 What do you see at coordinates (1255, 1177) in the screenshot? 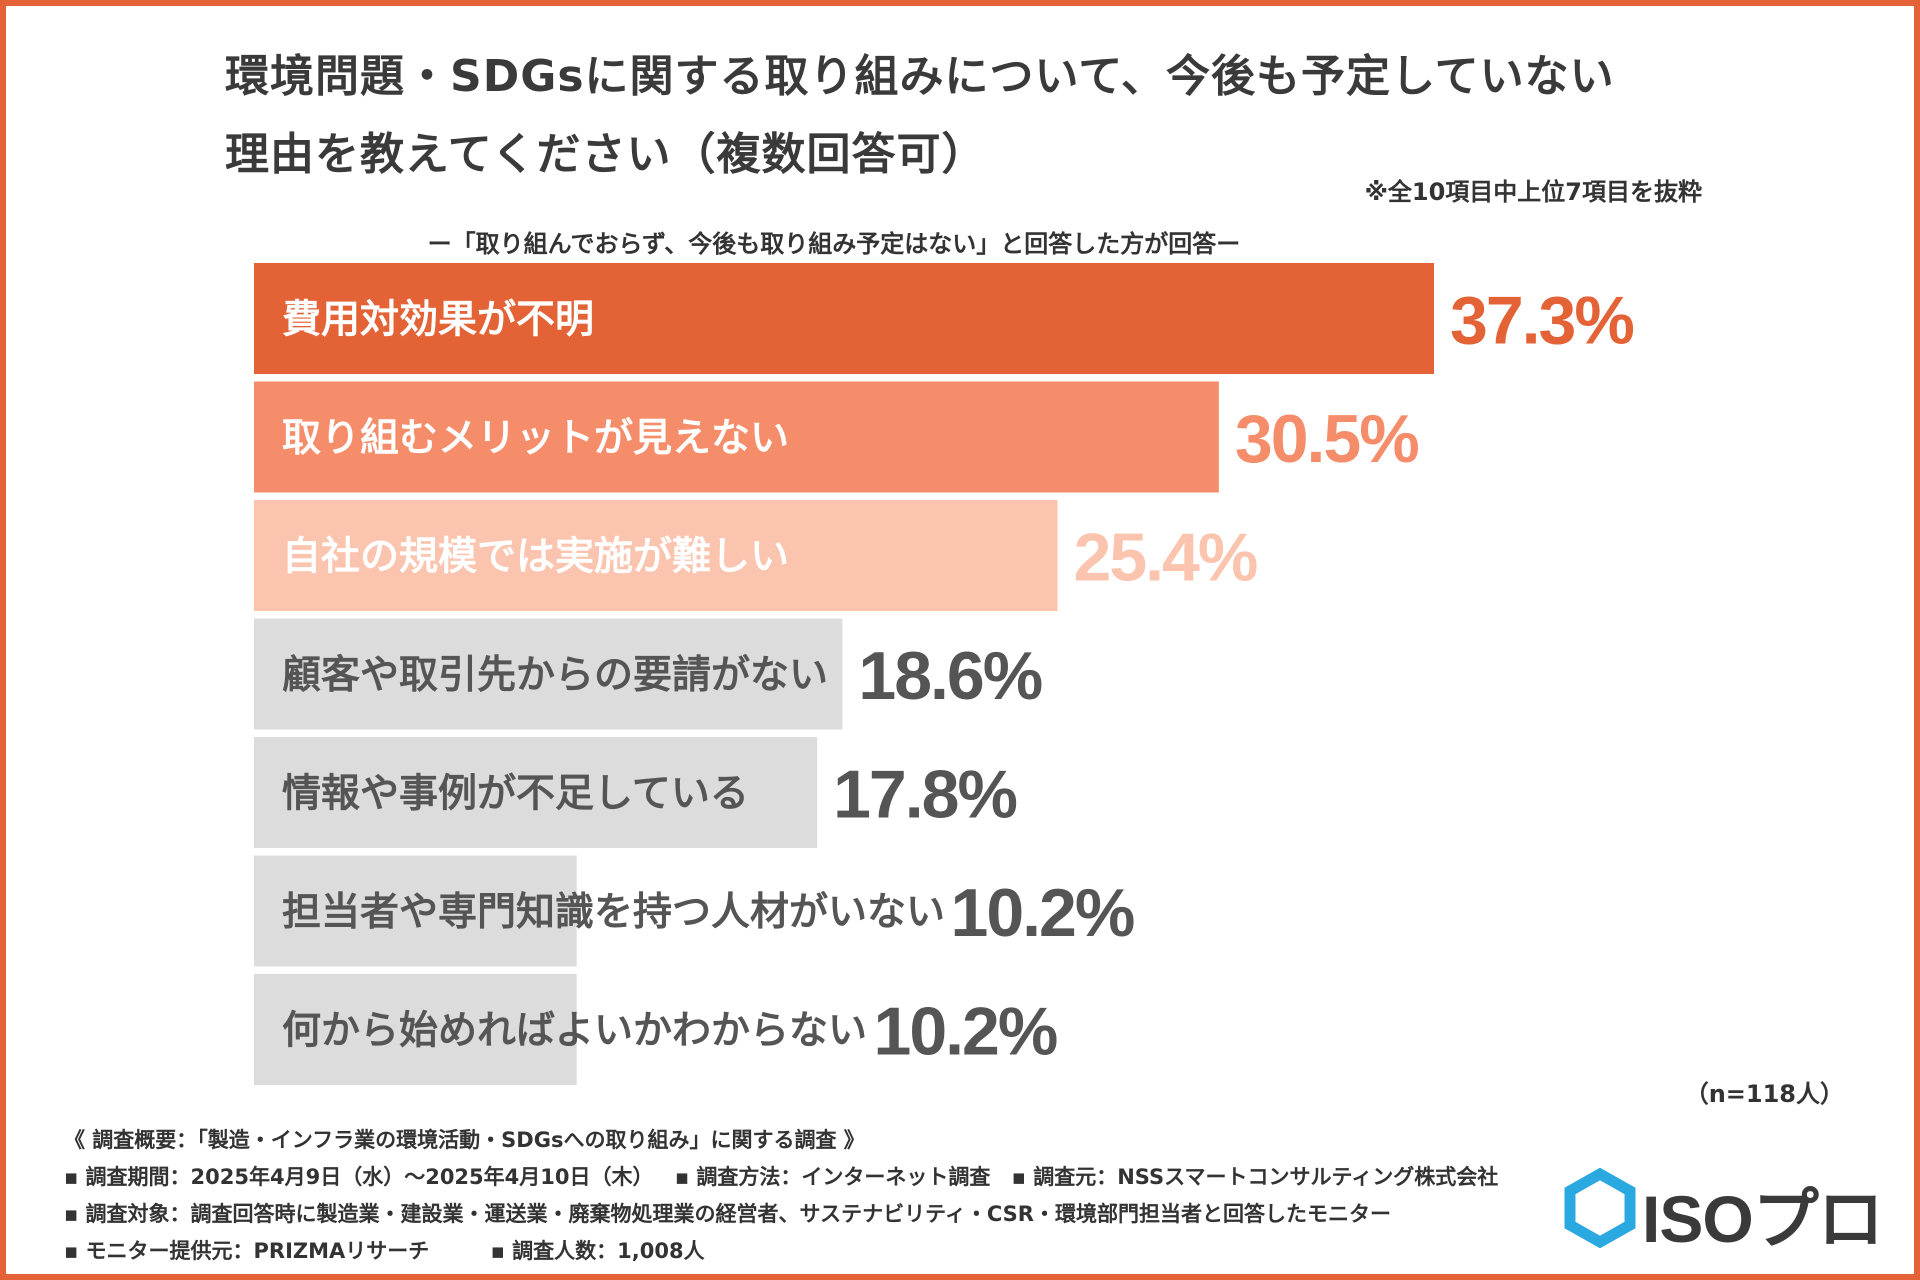
I see `footer-source: ▪ 調査元：NSSスマートコンサルティング株式会社` at bounding box center [1255, 1177].